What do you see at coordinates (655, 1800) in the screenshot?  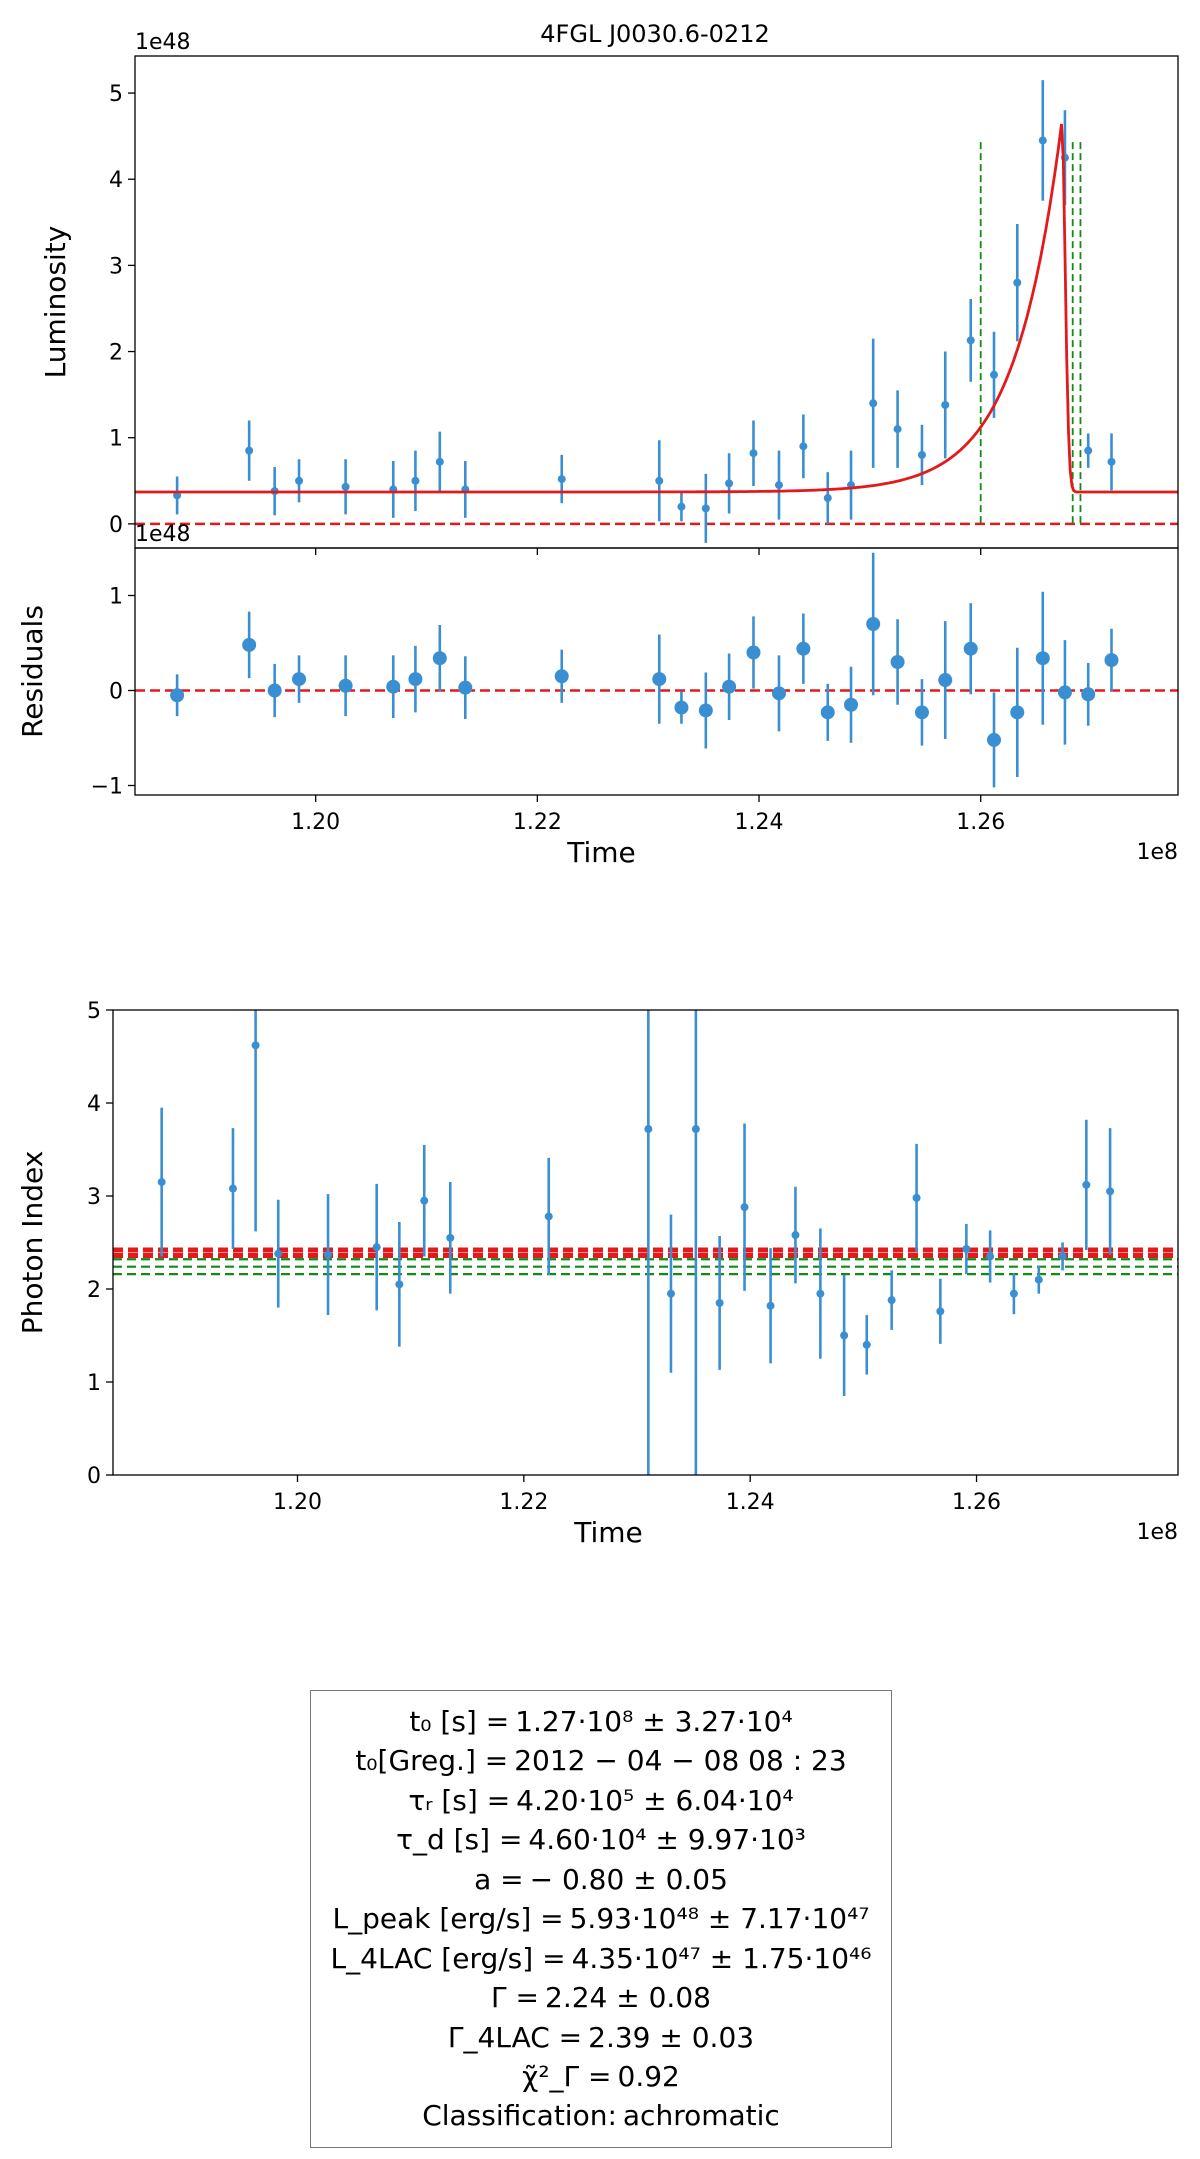 I see `fit-parameter-value: 4.20·10⁵ ± 6.04·10⁴` at bounding box center [655, 1800].